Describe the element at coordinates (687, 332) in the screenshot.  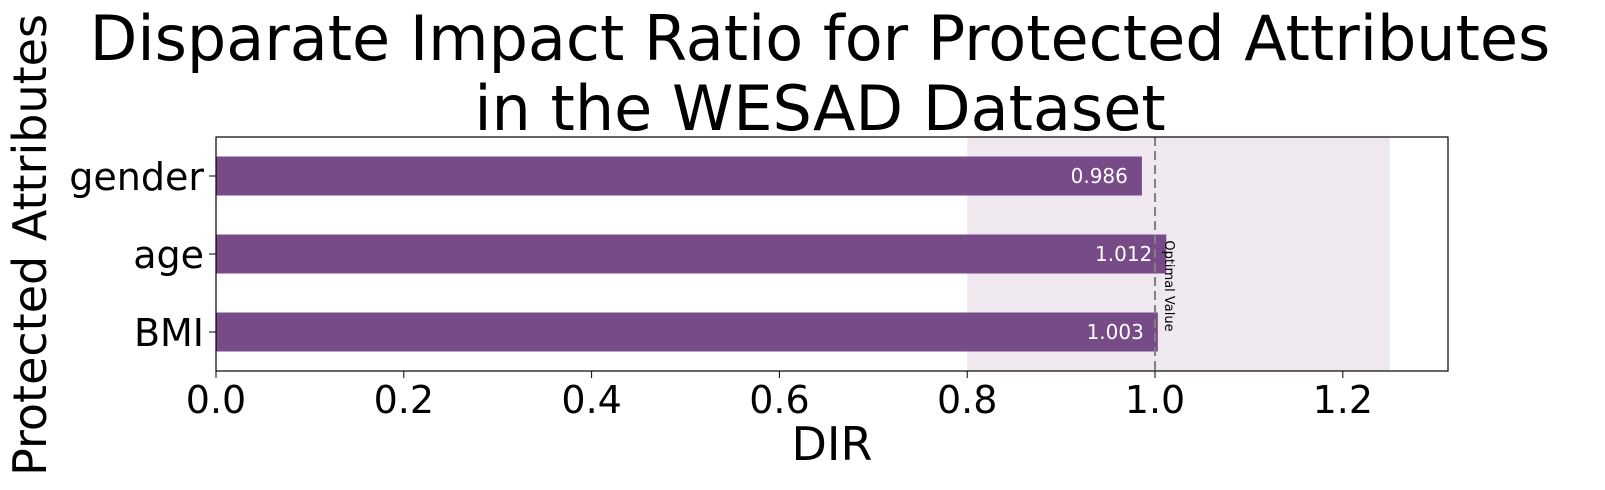
I see `bar-bmi` at that location.